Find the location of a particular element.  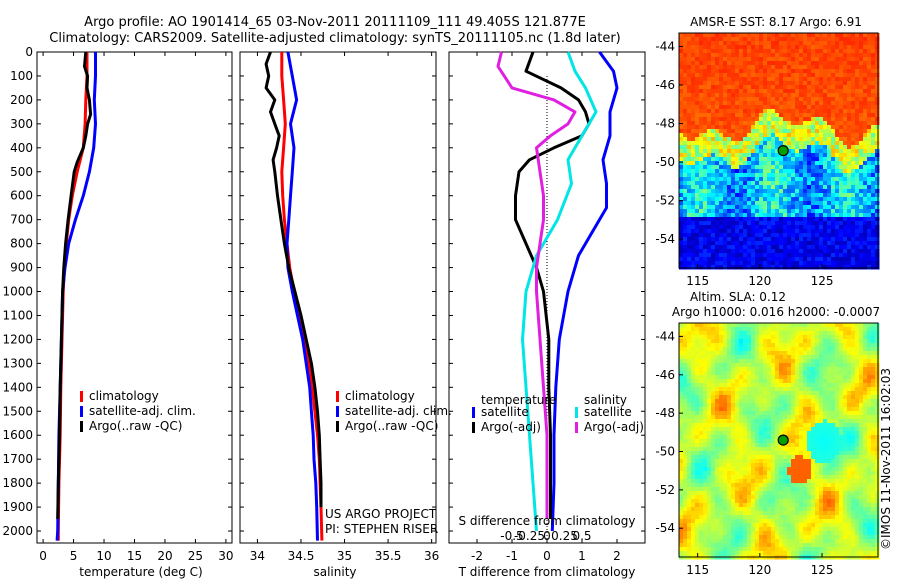

legend-label: satellite is located at coordinates (608, 412).